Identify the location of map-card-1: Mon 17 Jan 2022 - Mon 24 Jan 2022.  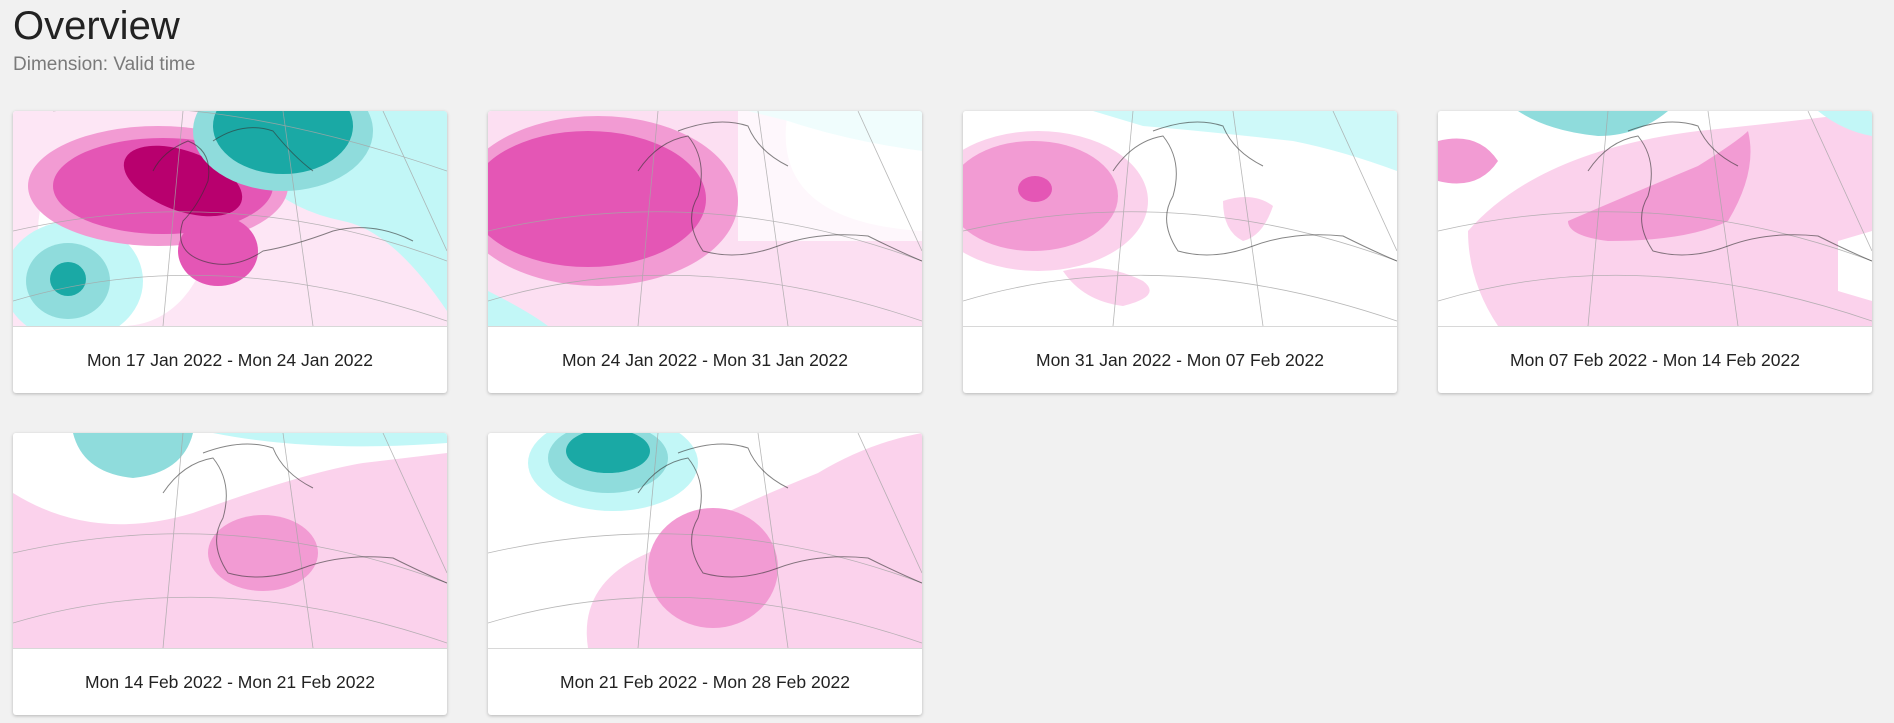
(230, 252).